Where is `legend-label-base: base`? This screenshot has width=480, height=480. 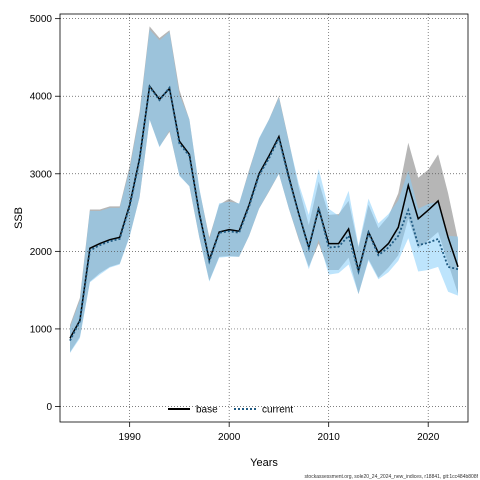 legend-label-base: base is located at coordinates (207, 410).